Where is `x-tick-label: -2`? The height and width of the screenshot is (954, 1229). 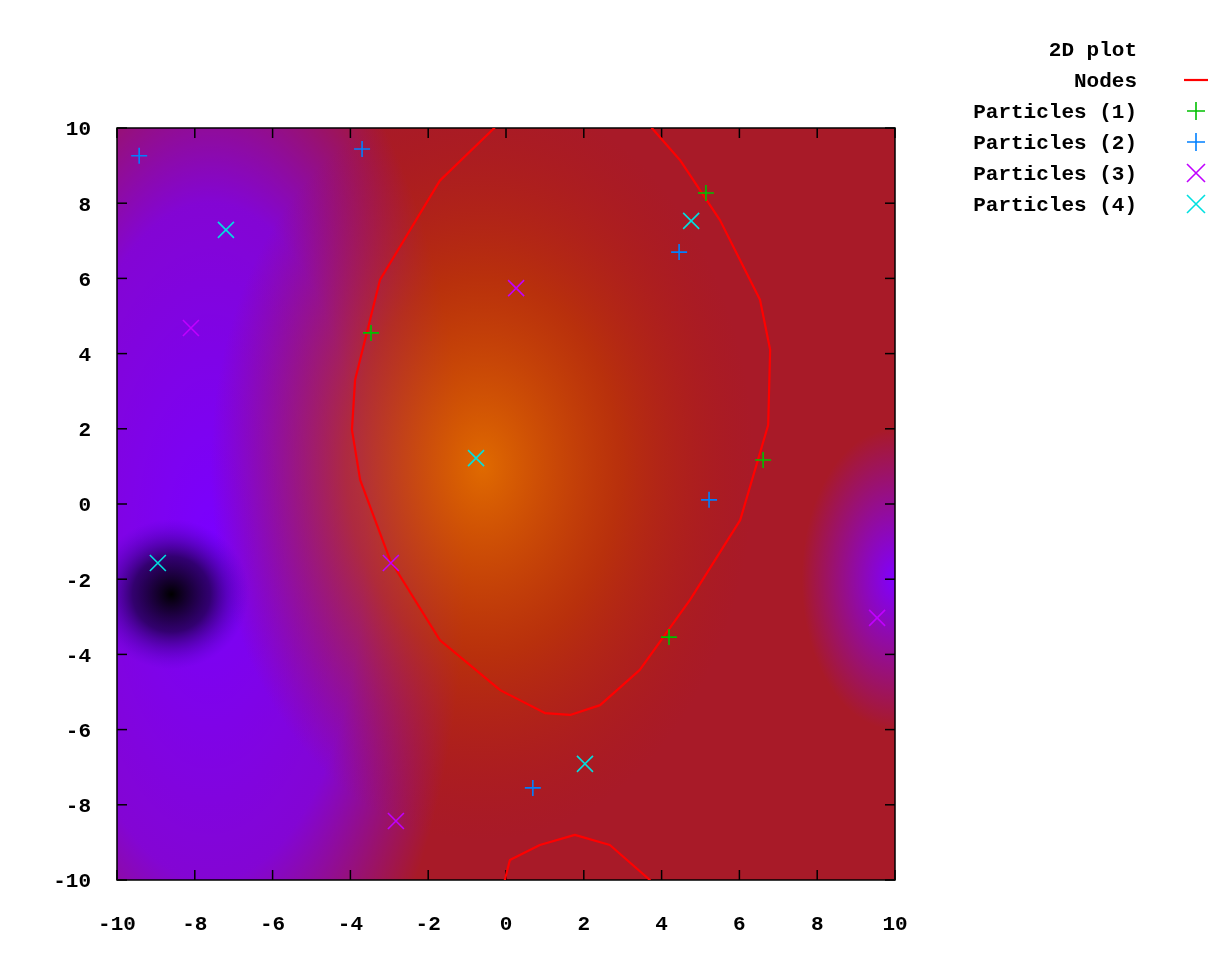
x-tick-label: -2 is located at coordinates (428, 924).